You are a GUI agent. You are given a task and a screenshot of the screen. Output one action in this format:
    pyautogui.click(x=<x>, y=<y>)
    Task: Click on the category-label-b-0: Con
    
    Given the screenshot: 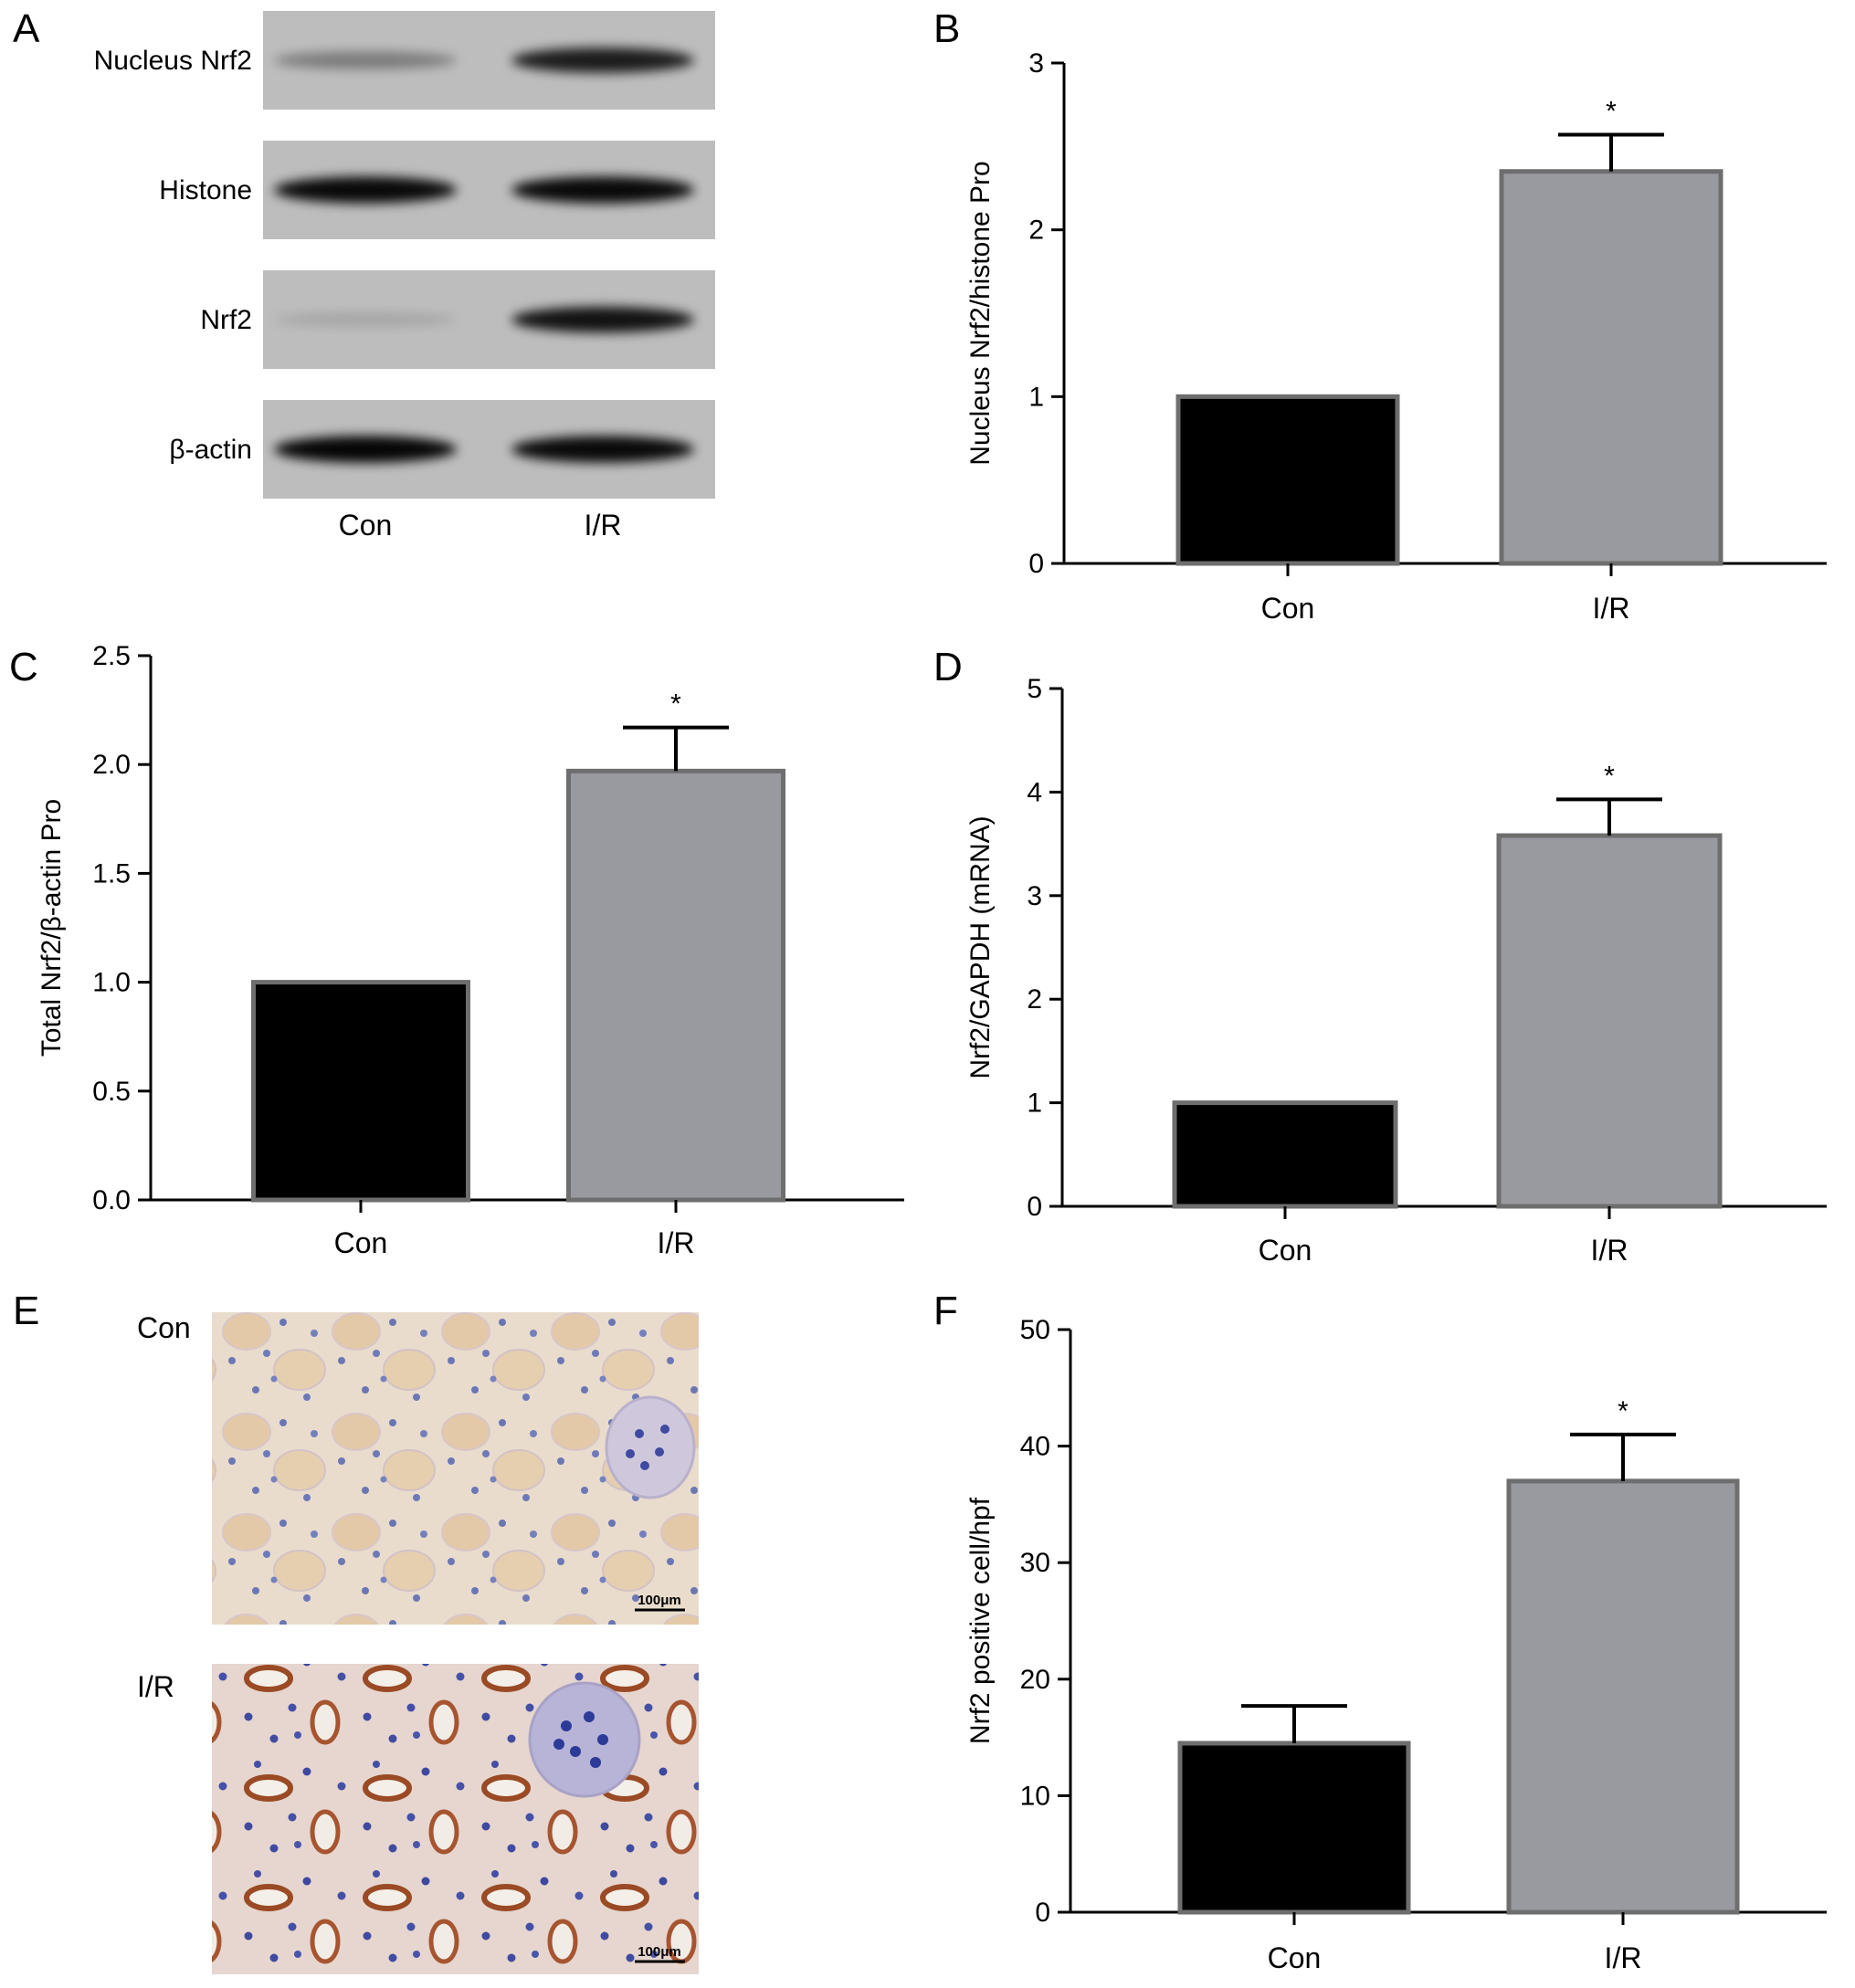 What is the action you would take?
    pyautogui.click(x=1288, y=608)
    